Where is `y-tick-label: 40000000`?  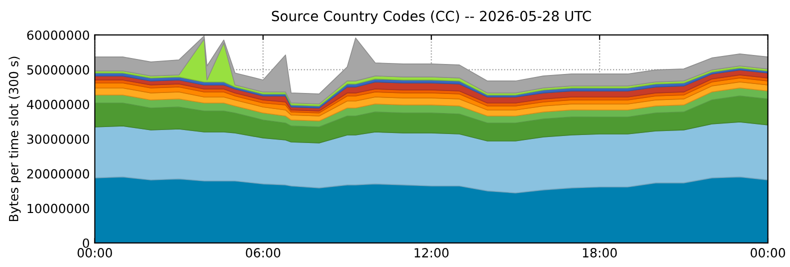
y-tick-label: 40000000 is located at coordinates (58, 105).